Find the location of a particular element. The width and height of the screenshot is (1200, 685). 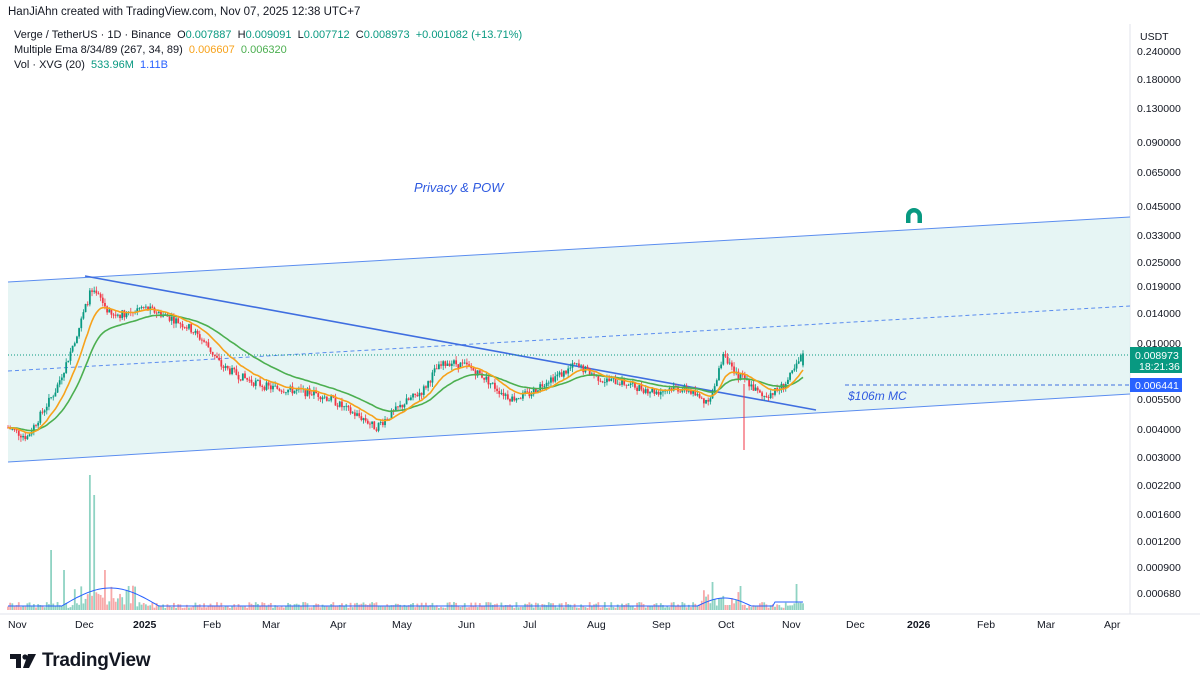

date-tick-label: Apr is located at coordinates (1112, 625).